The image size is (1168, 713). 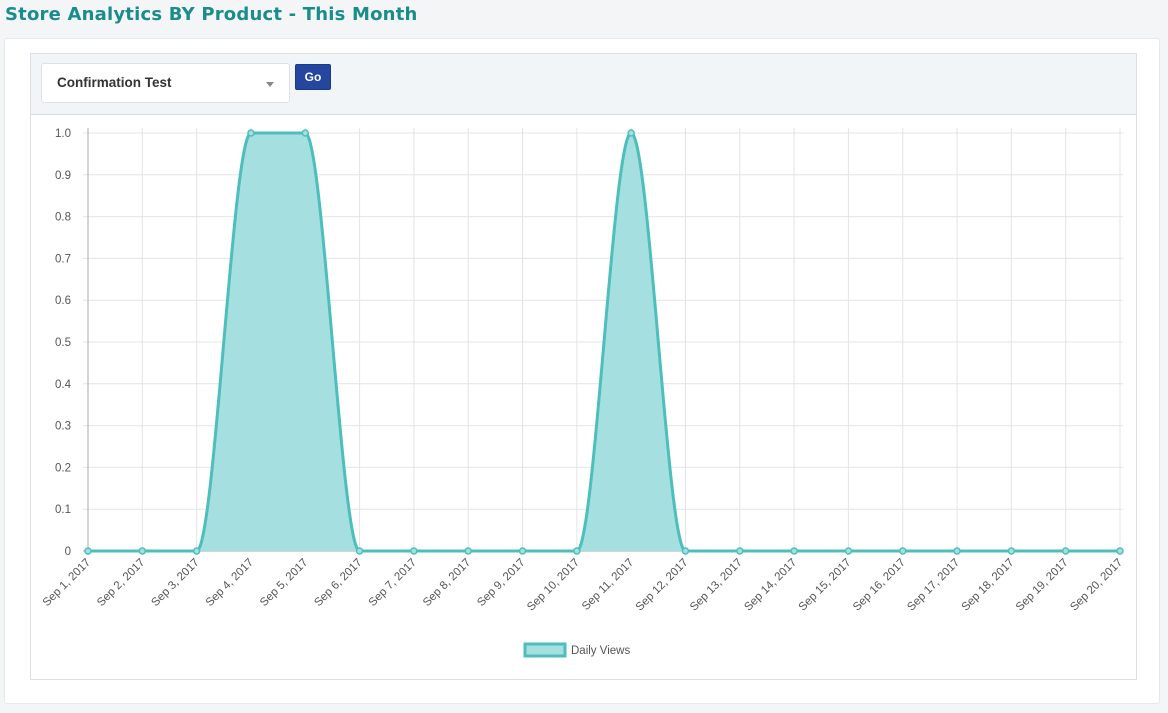 What do you see at coordinates (545, 650) in the screenshot?
I see `legend-swatch` at bounding box center [545, 650].